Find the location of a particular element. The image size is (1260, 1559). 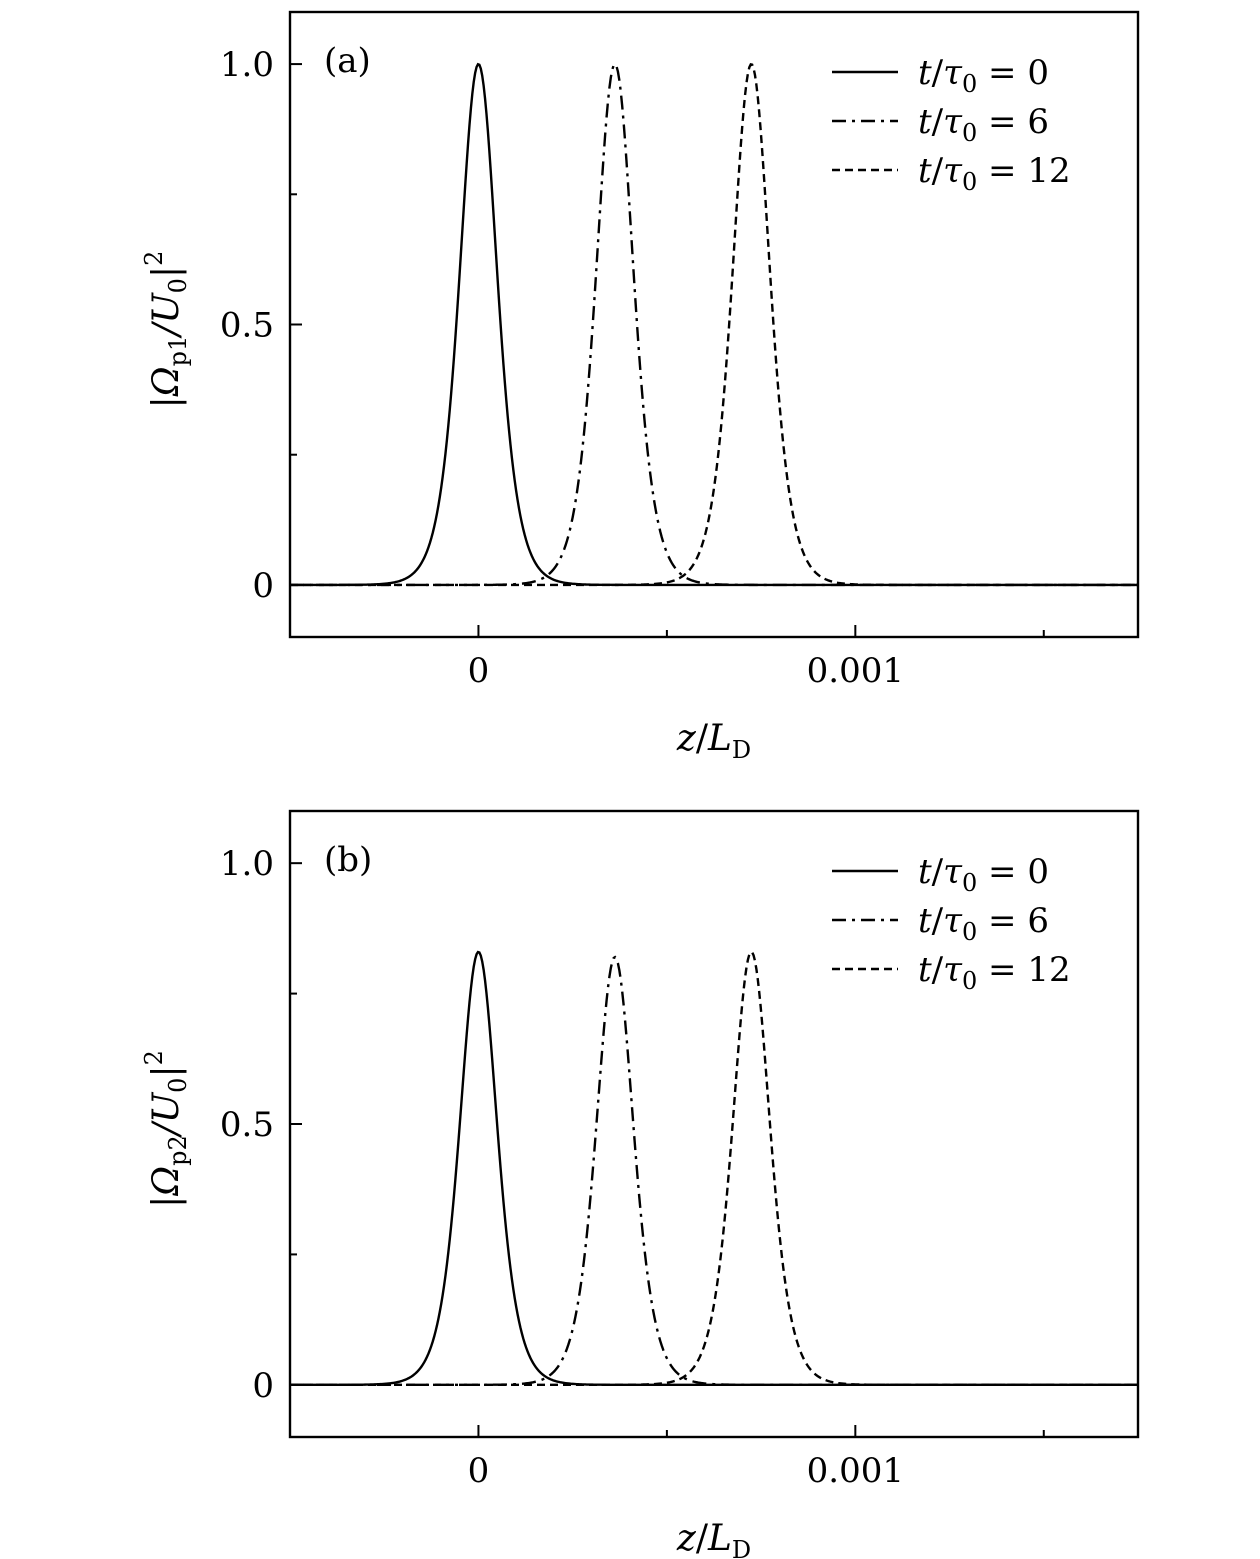

panel-label: (b) is located at coordinates (348, 860).